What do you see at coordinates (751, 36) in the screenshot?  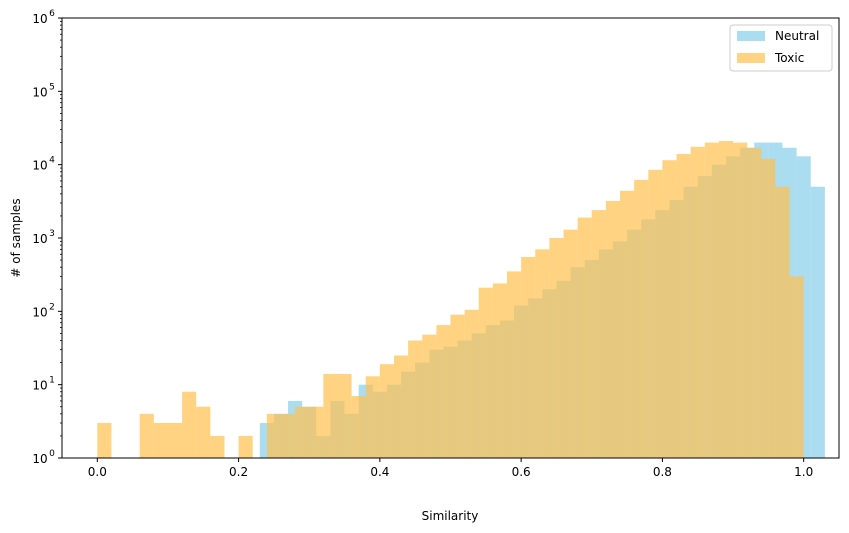 I see `legend-swatch-neutral` at bounding box center [751, 36].